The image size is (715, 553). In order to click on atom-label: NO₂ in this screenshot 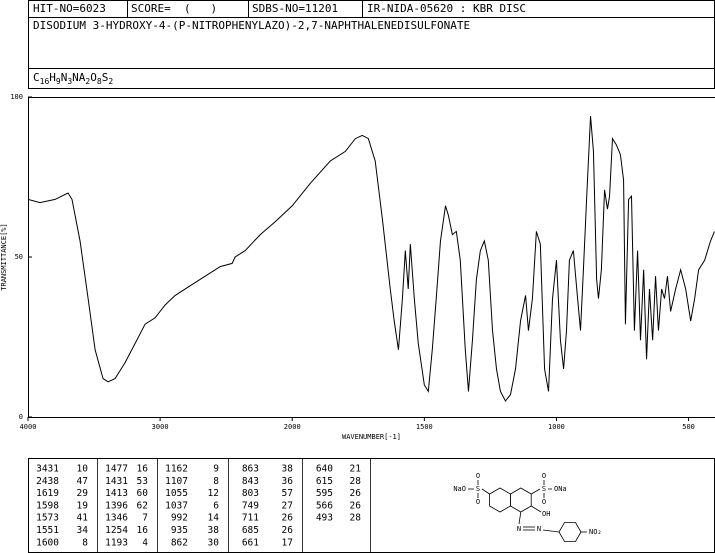, I will do `click(595, 532)`.